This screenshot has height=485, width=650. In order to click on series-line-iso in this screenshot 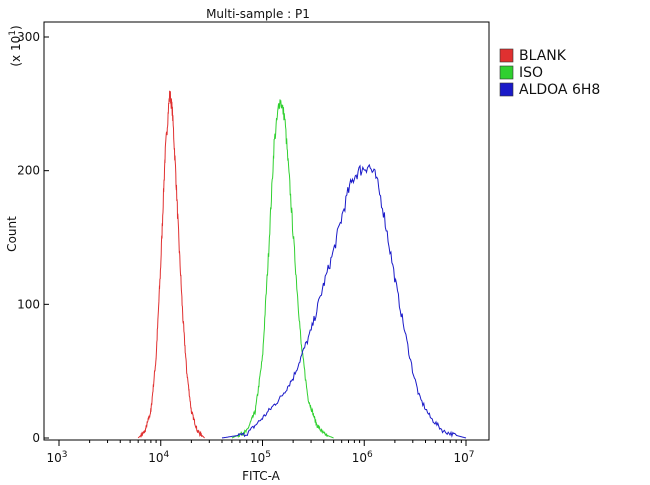, I will do `click(282, 269)`.